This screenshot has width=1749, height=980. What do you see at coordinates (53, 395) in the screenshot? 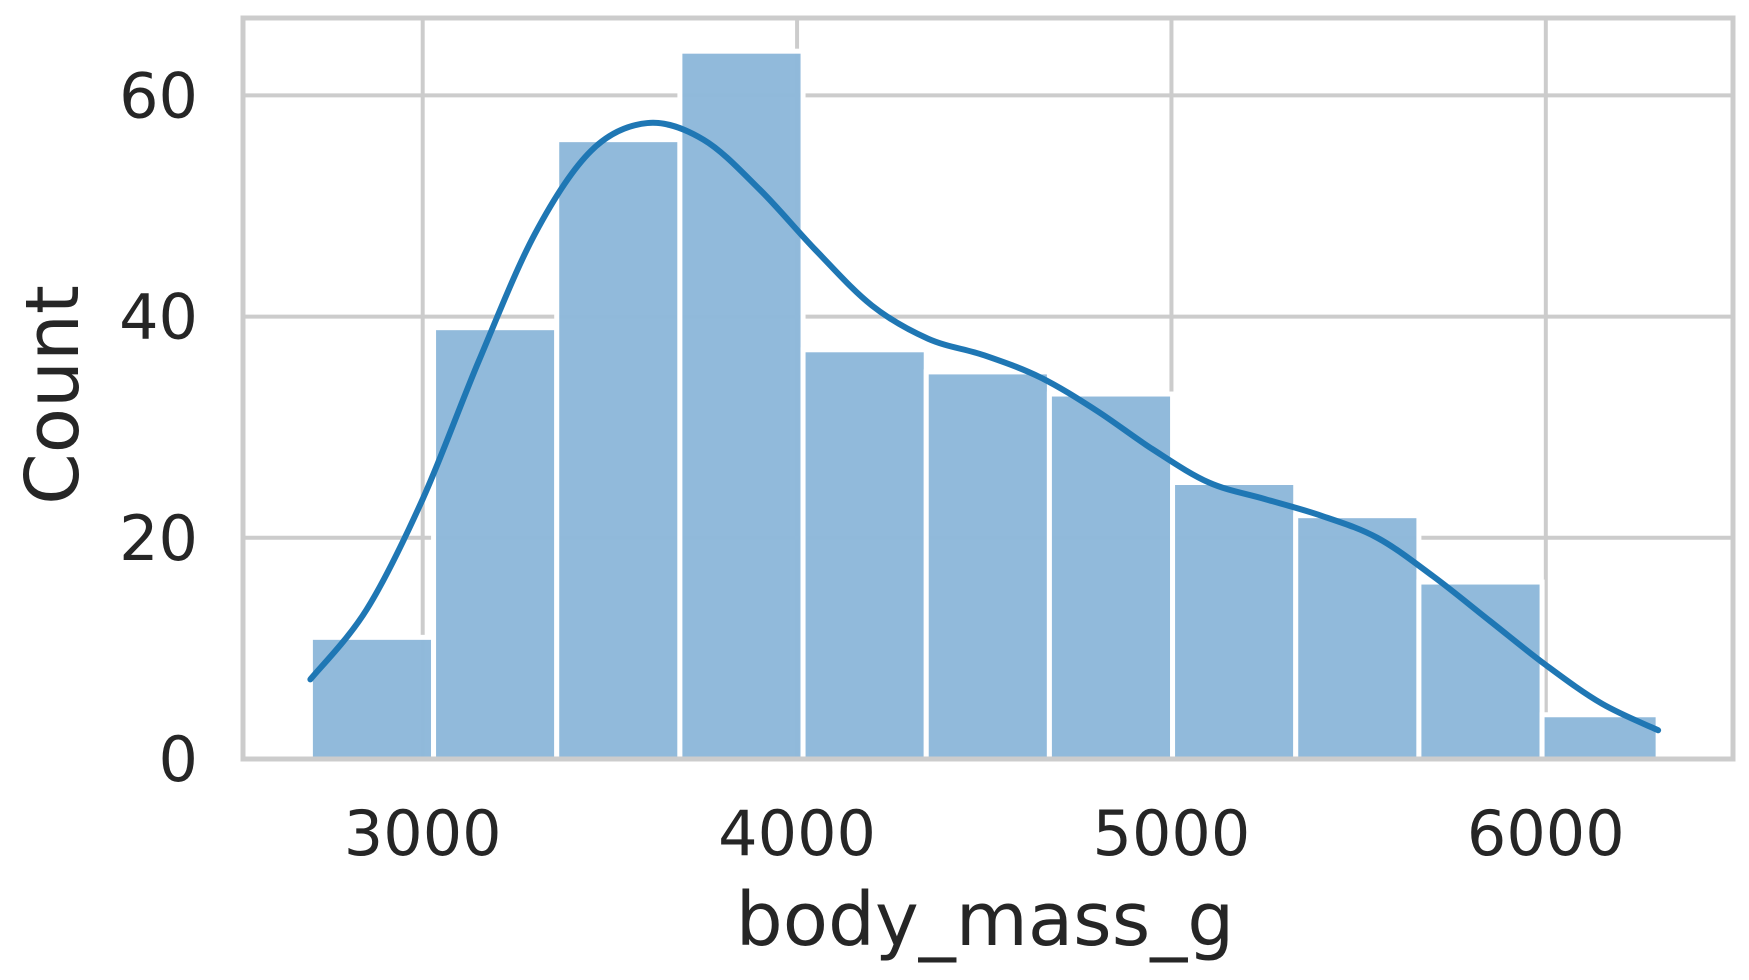
I see `y-axis-title: Count` at bounding box center [53, 395].